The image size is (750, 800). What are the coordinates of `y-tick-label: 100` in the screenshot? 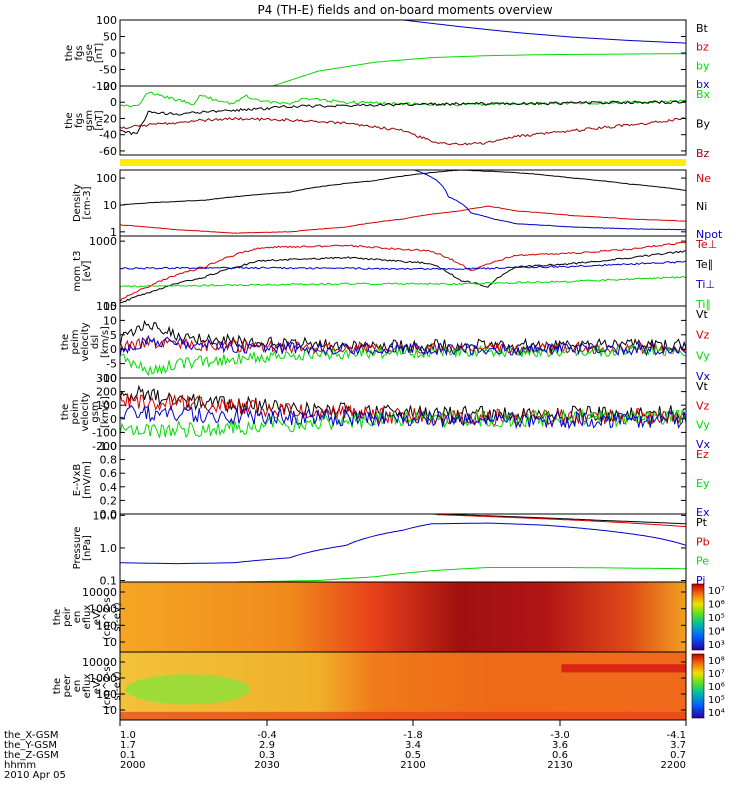 It's located at (106, 405).